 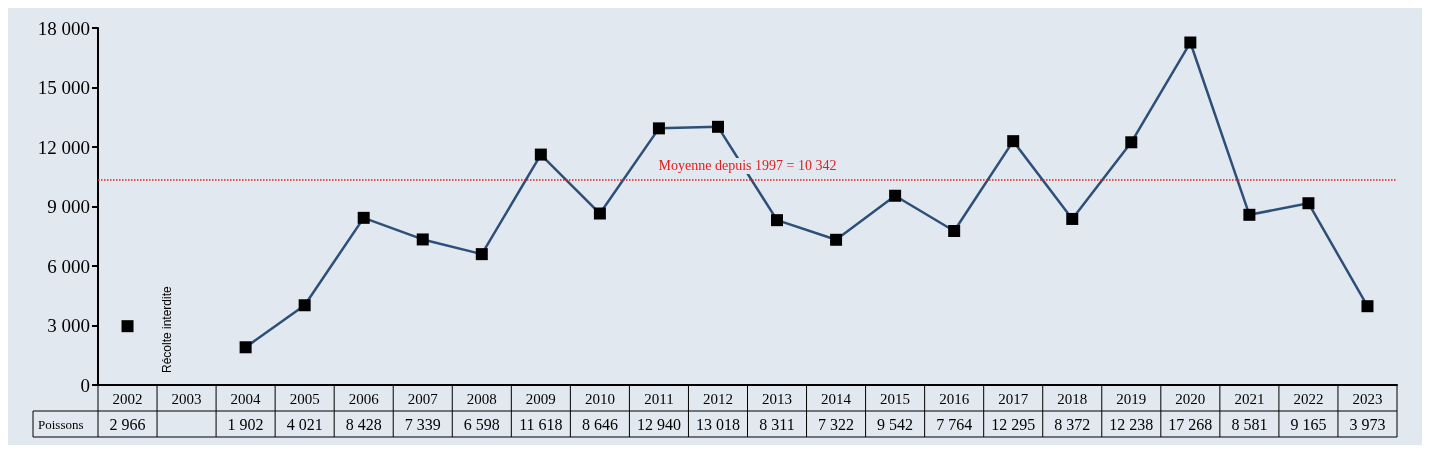 I want to click on x-tick-label: 2003, so click(x=186, y=398).